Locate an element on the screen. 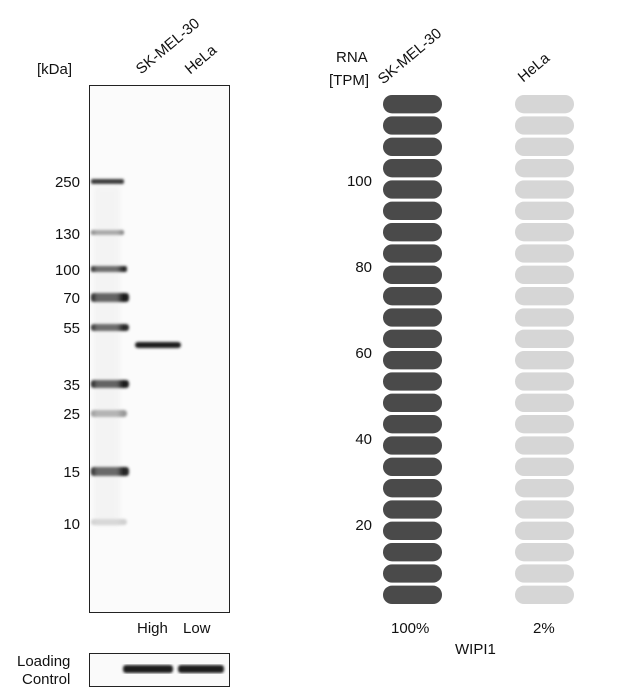  marker-label-35: 35 is located at coordinates (71, 385).